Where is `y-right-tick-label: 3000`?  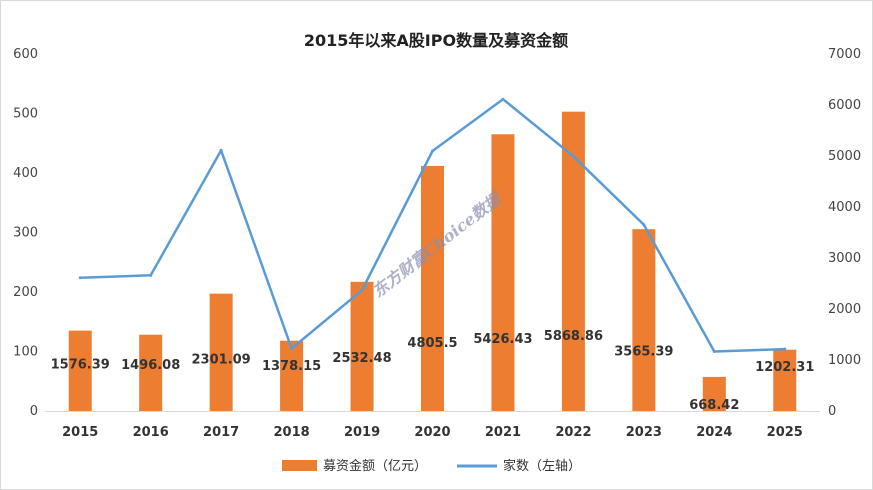 y-right-tick-label: 3000 is located at coordinates (844, 258).